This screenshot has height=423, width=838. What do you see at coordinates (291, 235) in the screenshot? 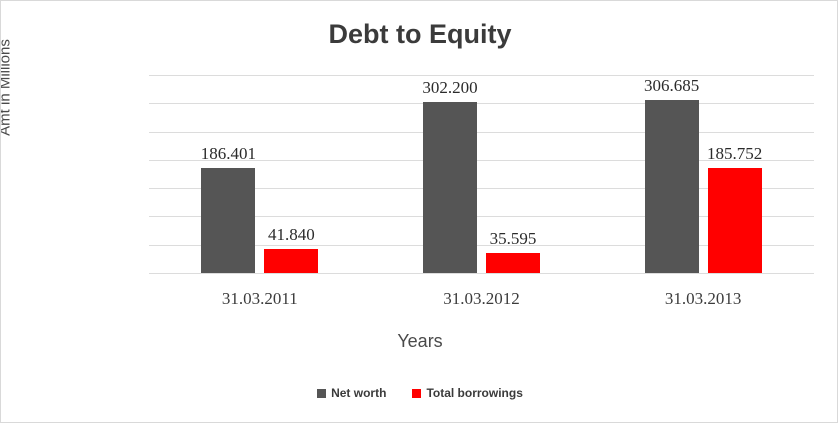
I see `bar-value-label: 41.840` at bounding box center [291, 235].